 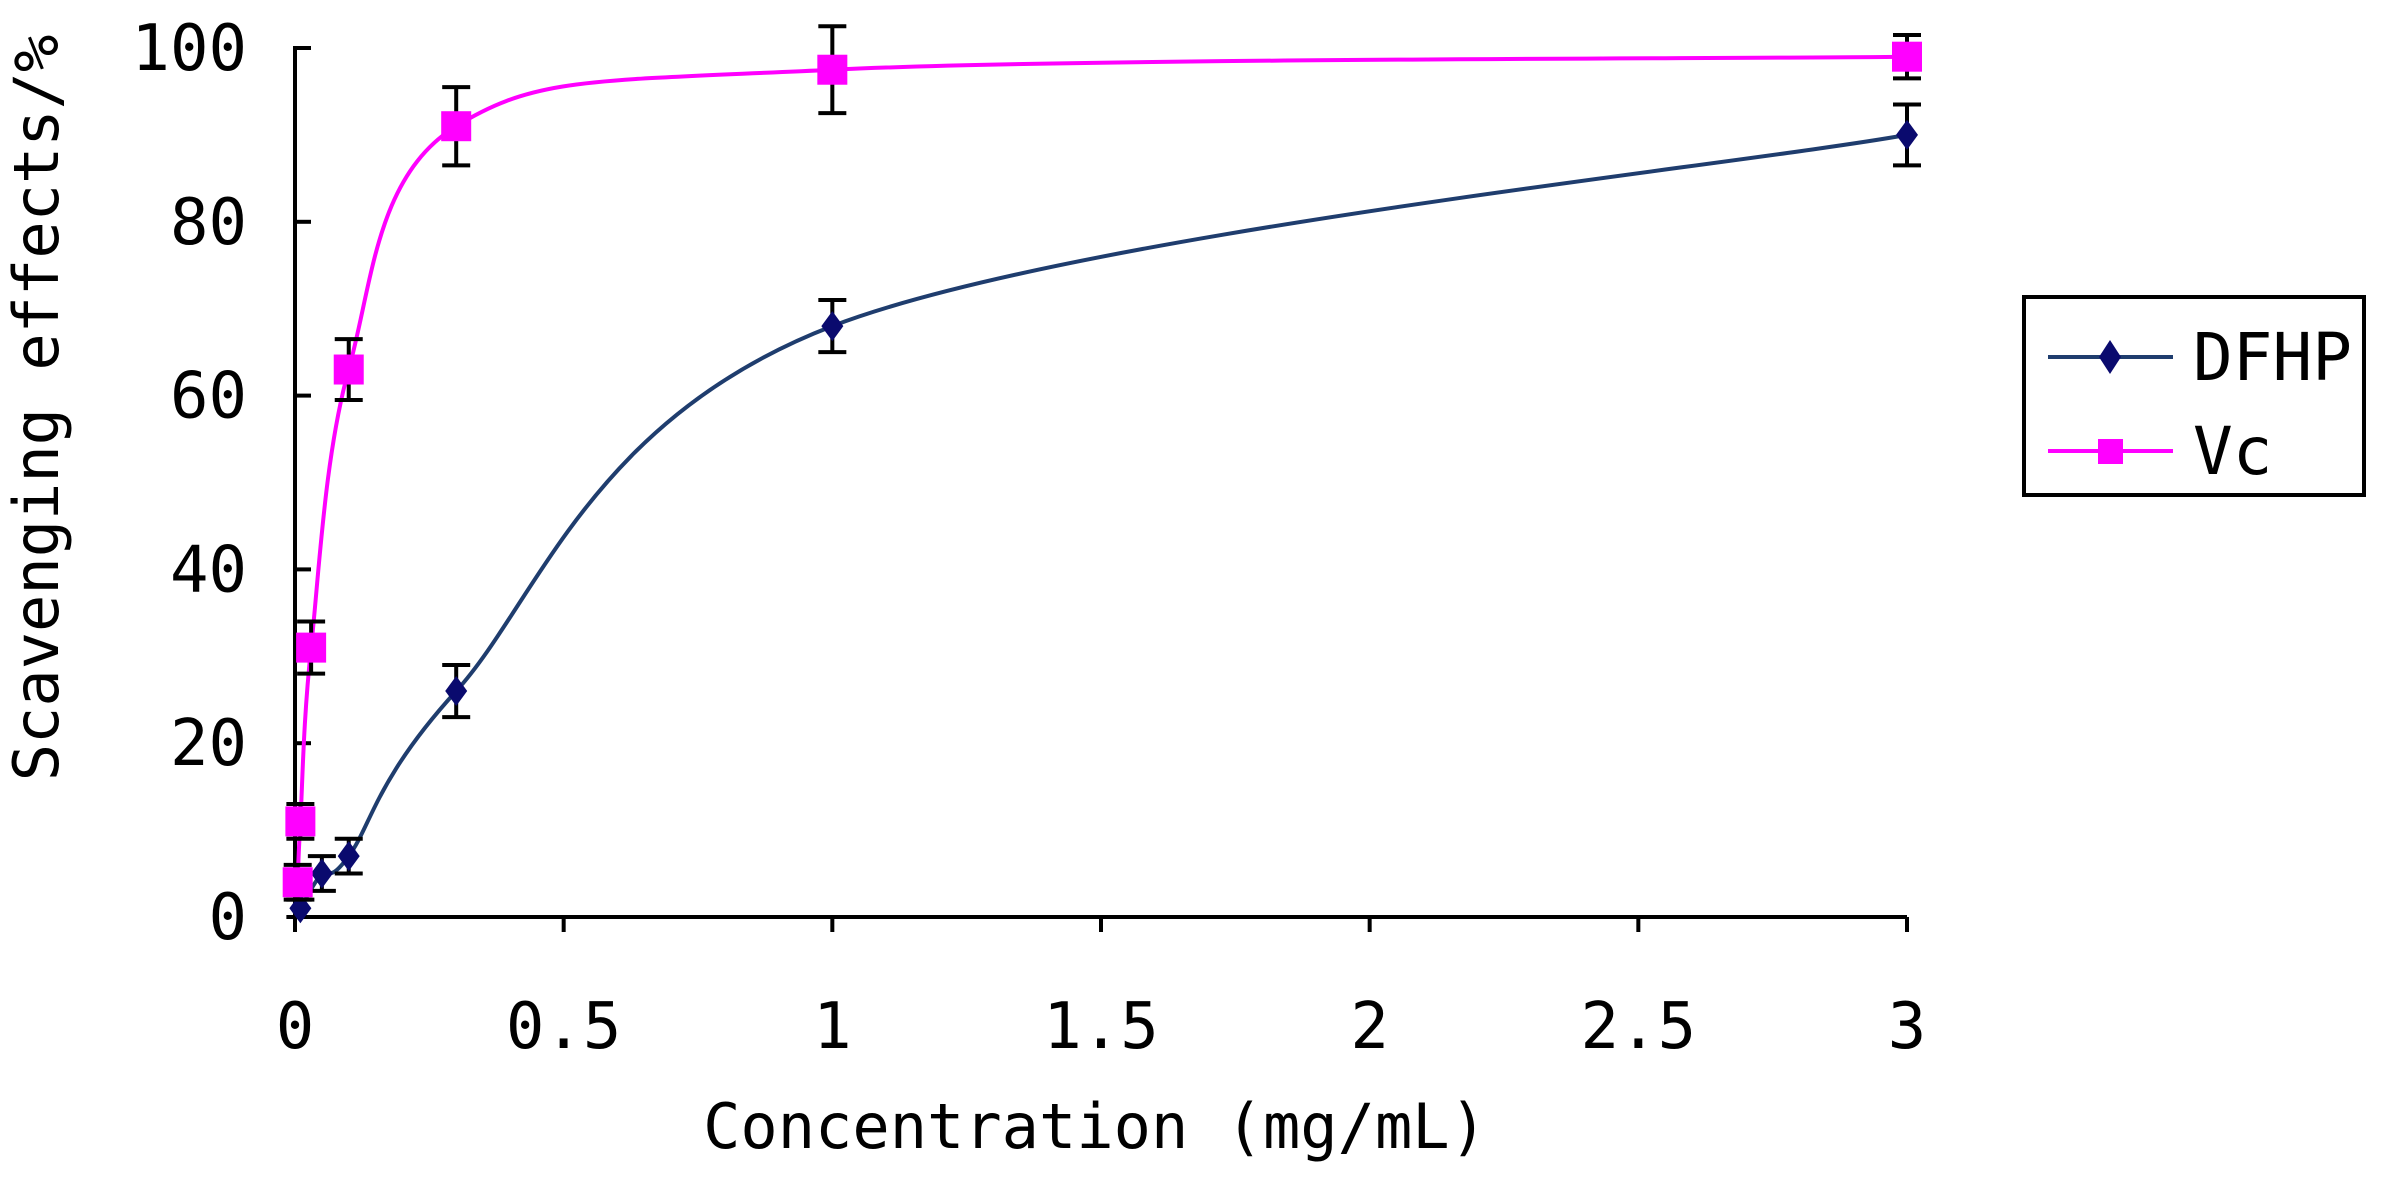 What do you see at coordinates (2110, 451) in the screenshot?
I see `legend-marker-vc` at bounding box center [2110, 451].